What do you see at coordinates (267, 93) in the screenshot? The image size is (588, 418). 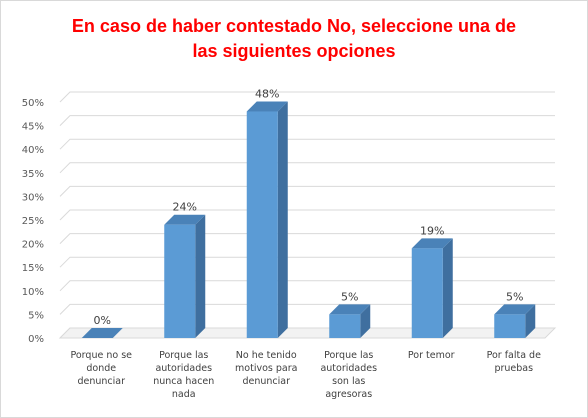 I see `data-label: 48%` at bounding box center [267, 93].